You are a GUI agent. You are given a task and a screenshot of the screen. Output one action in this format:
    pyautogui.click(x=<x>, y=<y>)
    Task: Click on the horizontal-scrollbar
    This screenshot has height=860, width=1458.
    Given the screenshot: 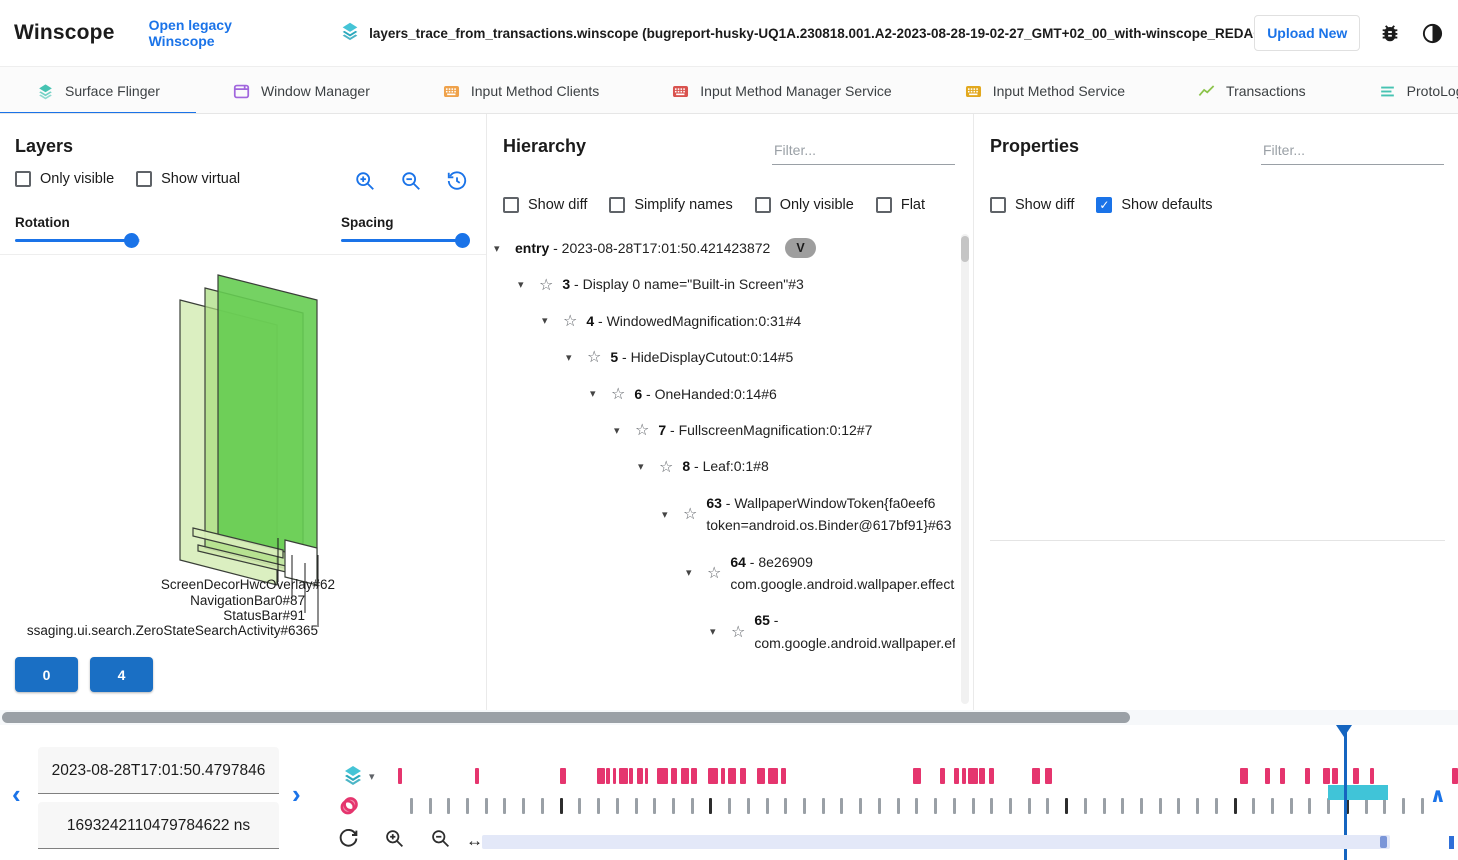 What is the action you would take?
    pyautogui.click(x=729, y=717)
    